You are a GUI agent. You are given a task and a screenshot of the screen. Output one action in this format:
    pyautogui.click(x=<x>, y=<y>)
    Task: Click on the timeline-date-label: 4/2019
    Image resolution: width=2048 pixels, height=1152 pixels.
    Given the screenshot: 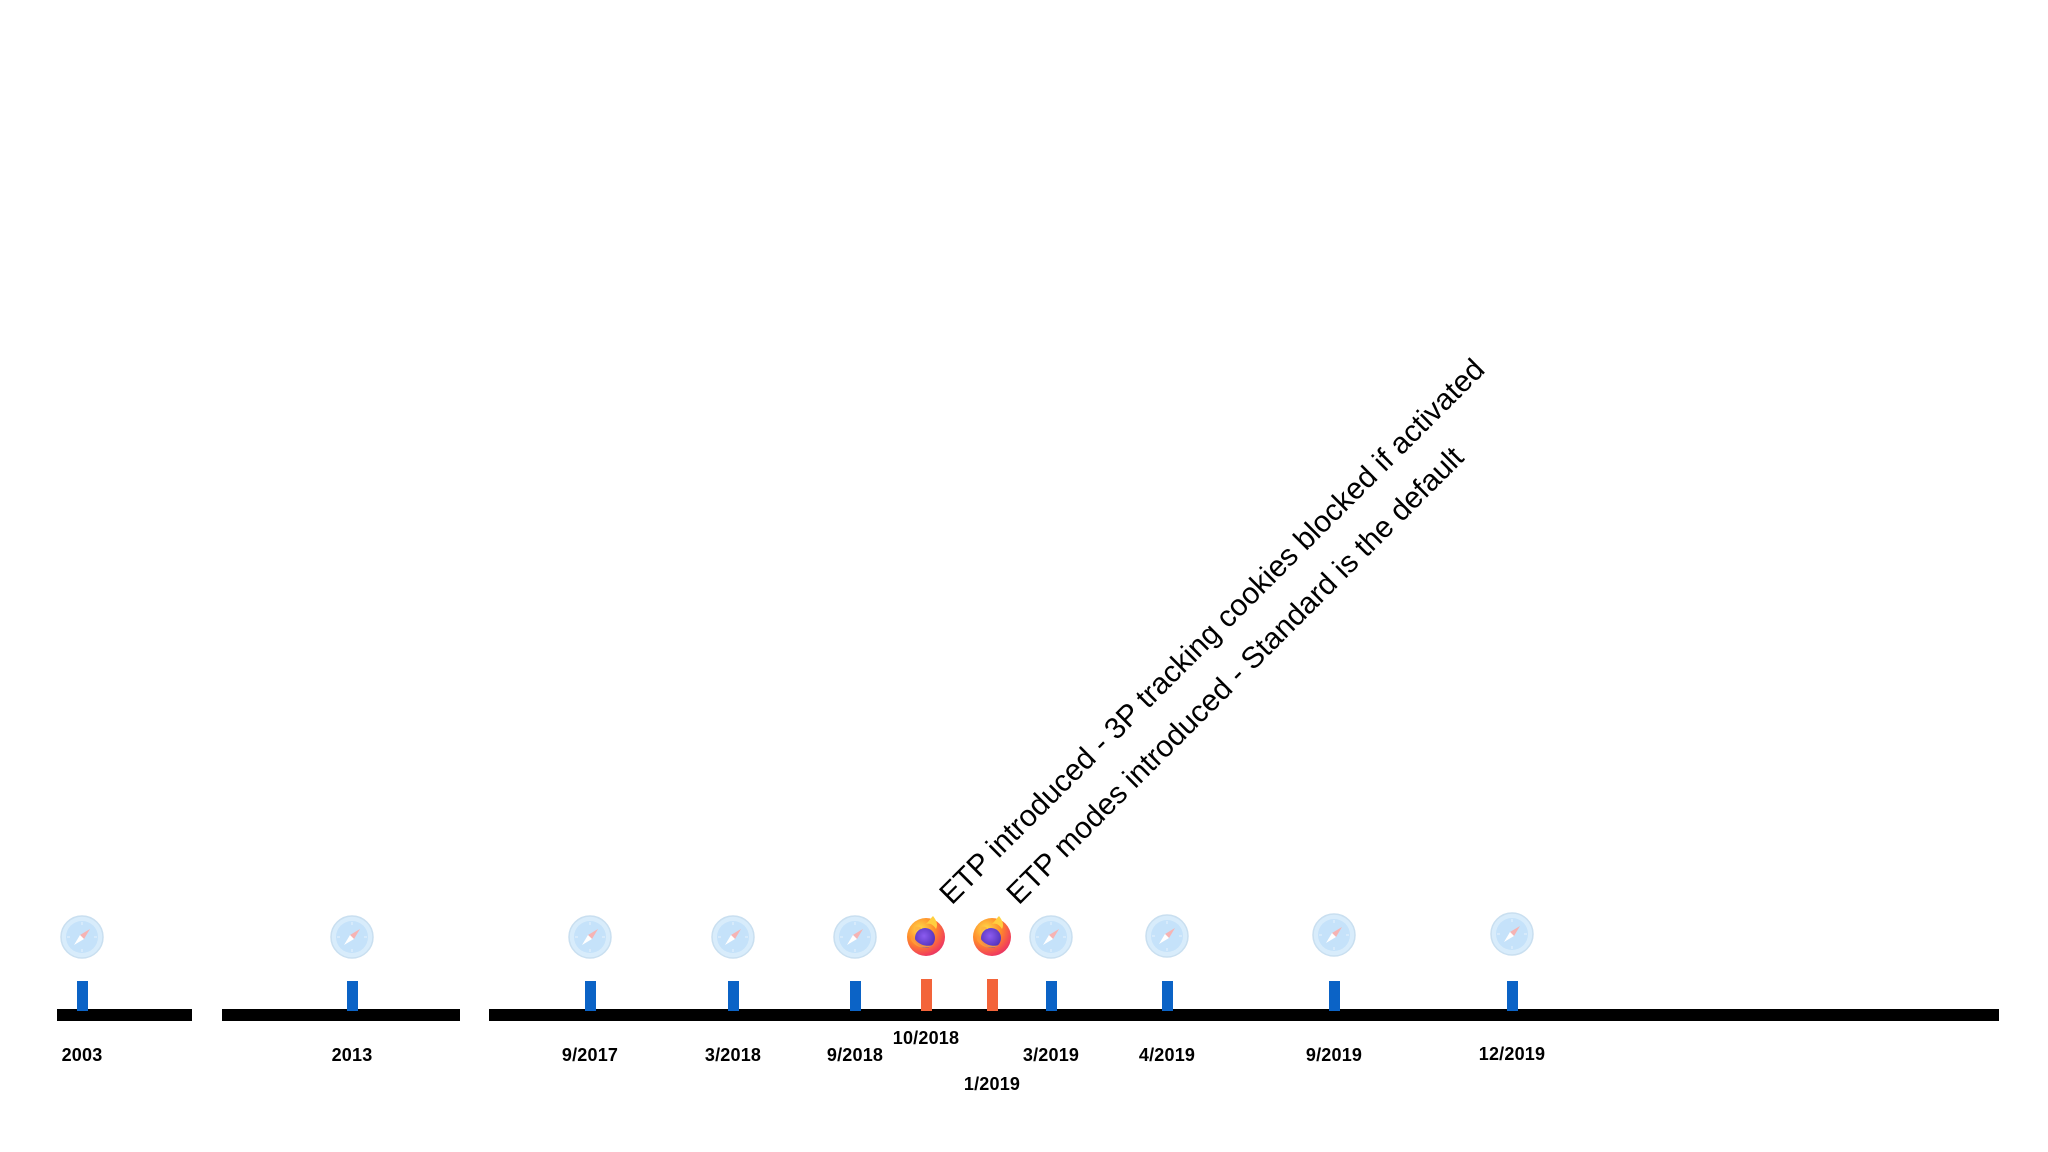 What is the action you would take?
    pyautogui.click(x=1167, y=1055)
    